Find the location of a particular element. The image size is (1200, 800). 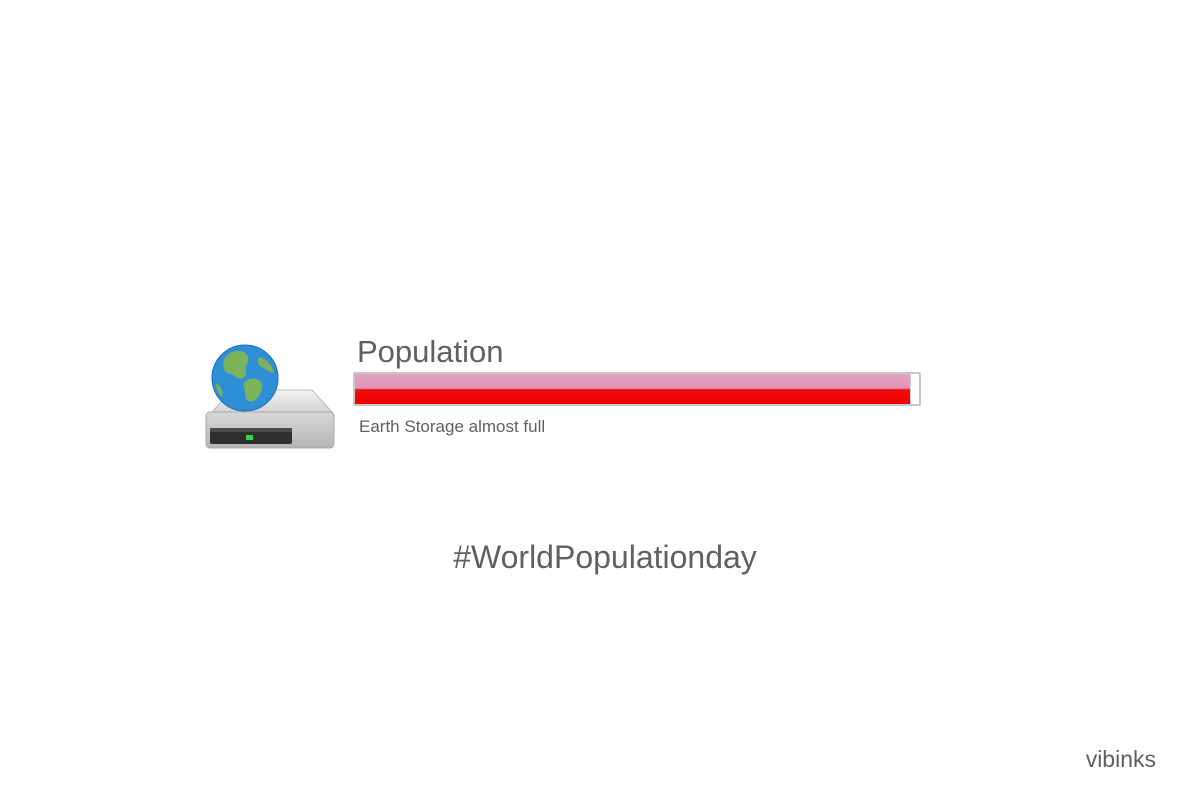

globe-hard-drive-icon is located at coordinates (270, 400).